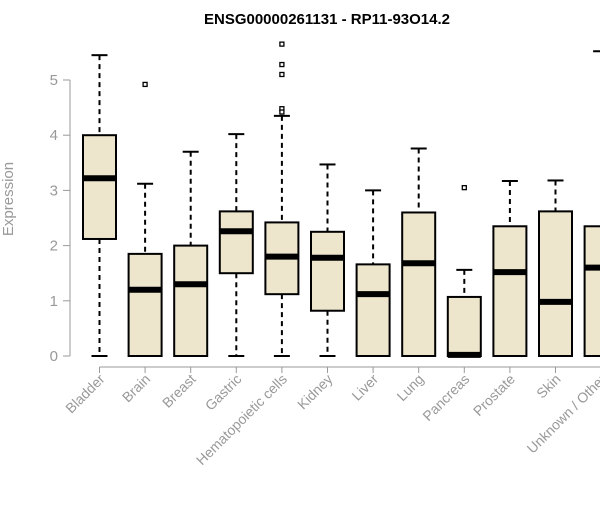 The height and width of the screenshot is (505, 600). I want to click on x-tick-label: Skin, so click(548, 386).